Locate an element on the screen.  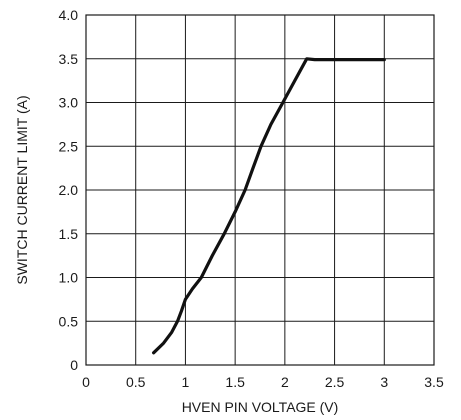
x-tick-label: 2.5 is located at coordinates (335, 382).